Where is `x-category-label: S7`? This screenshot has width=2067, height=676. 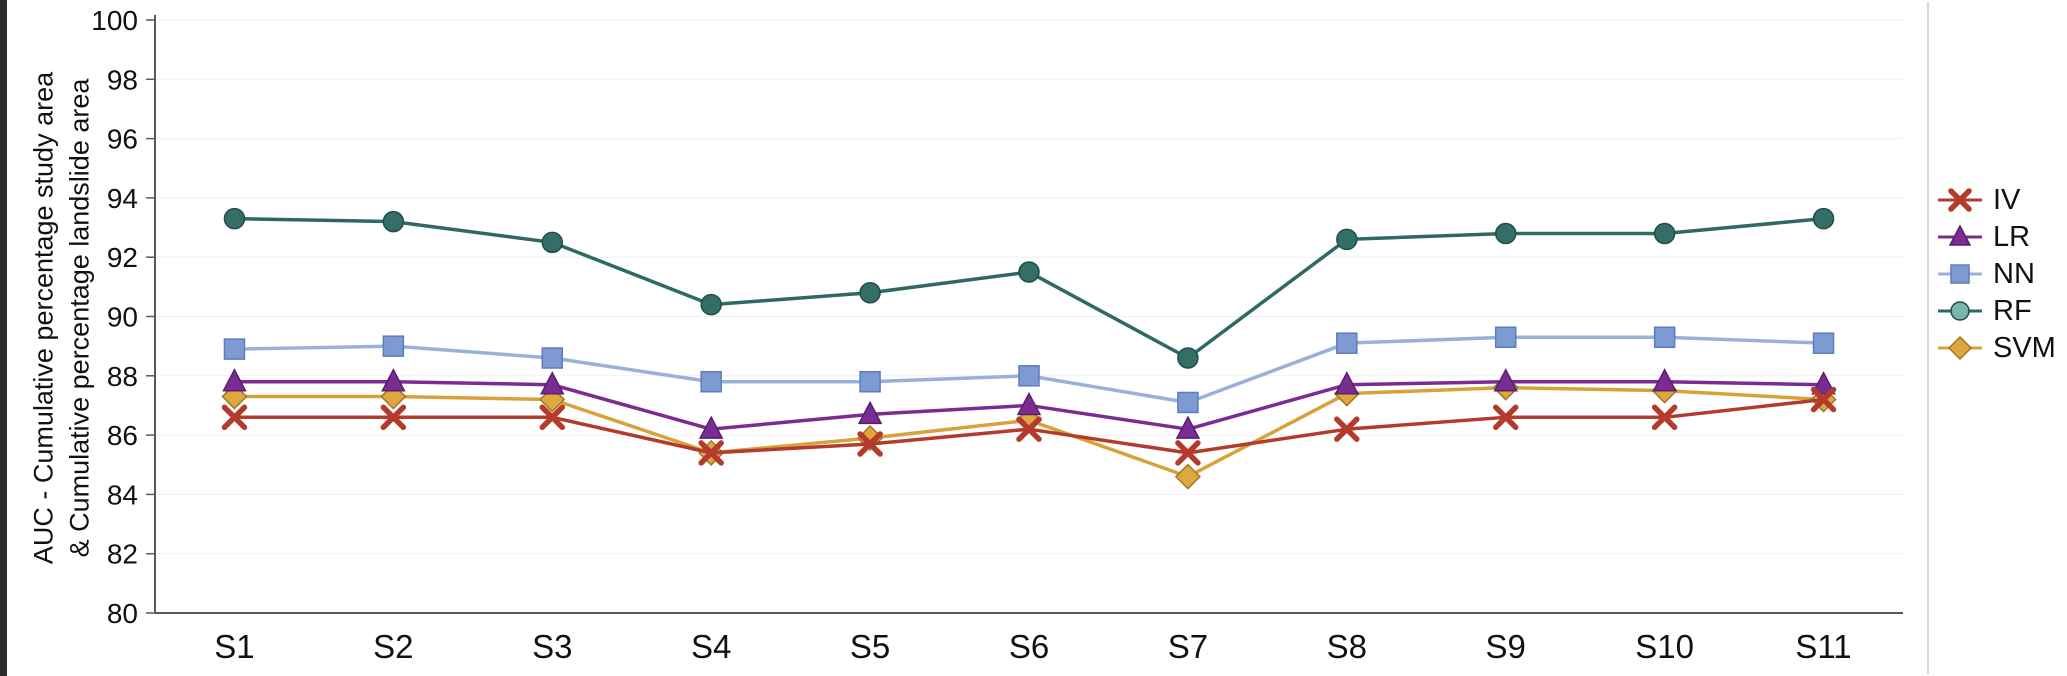
x-category-label: S7 is located at coordinates (1188, 646).